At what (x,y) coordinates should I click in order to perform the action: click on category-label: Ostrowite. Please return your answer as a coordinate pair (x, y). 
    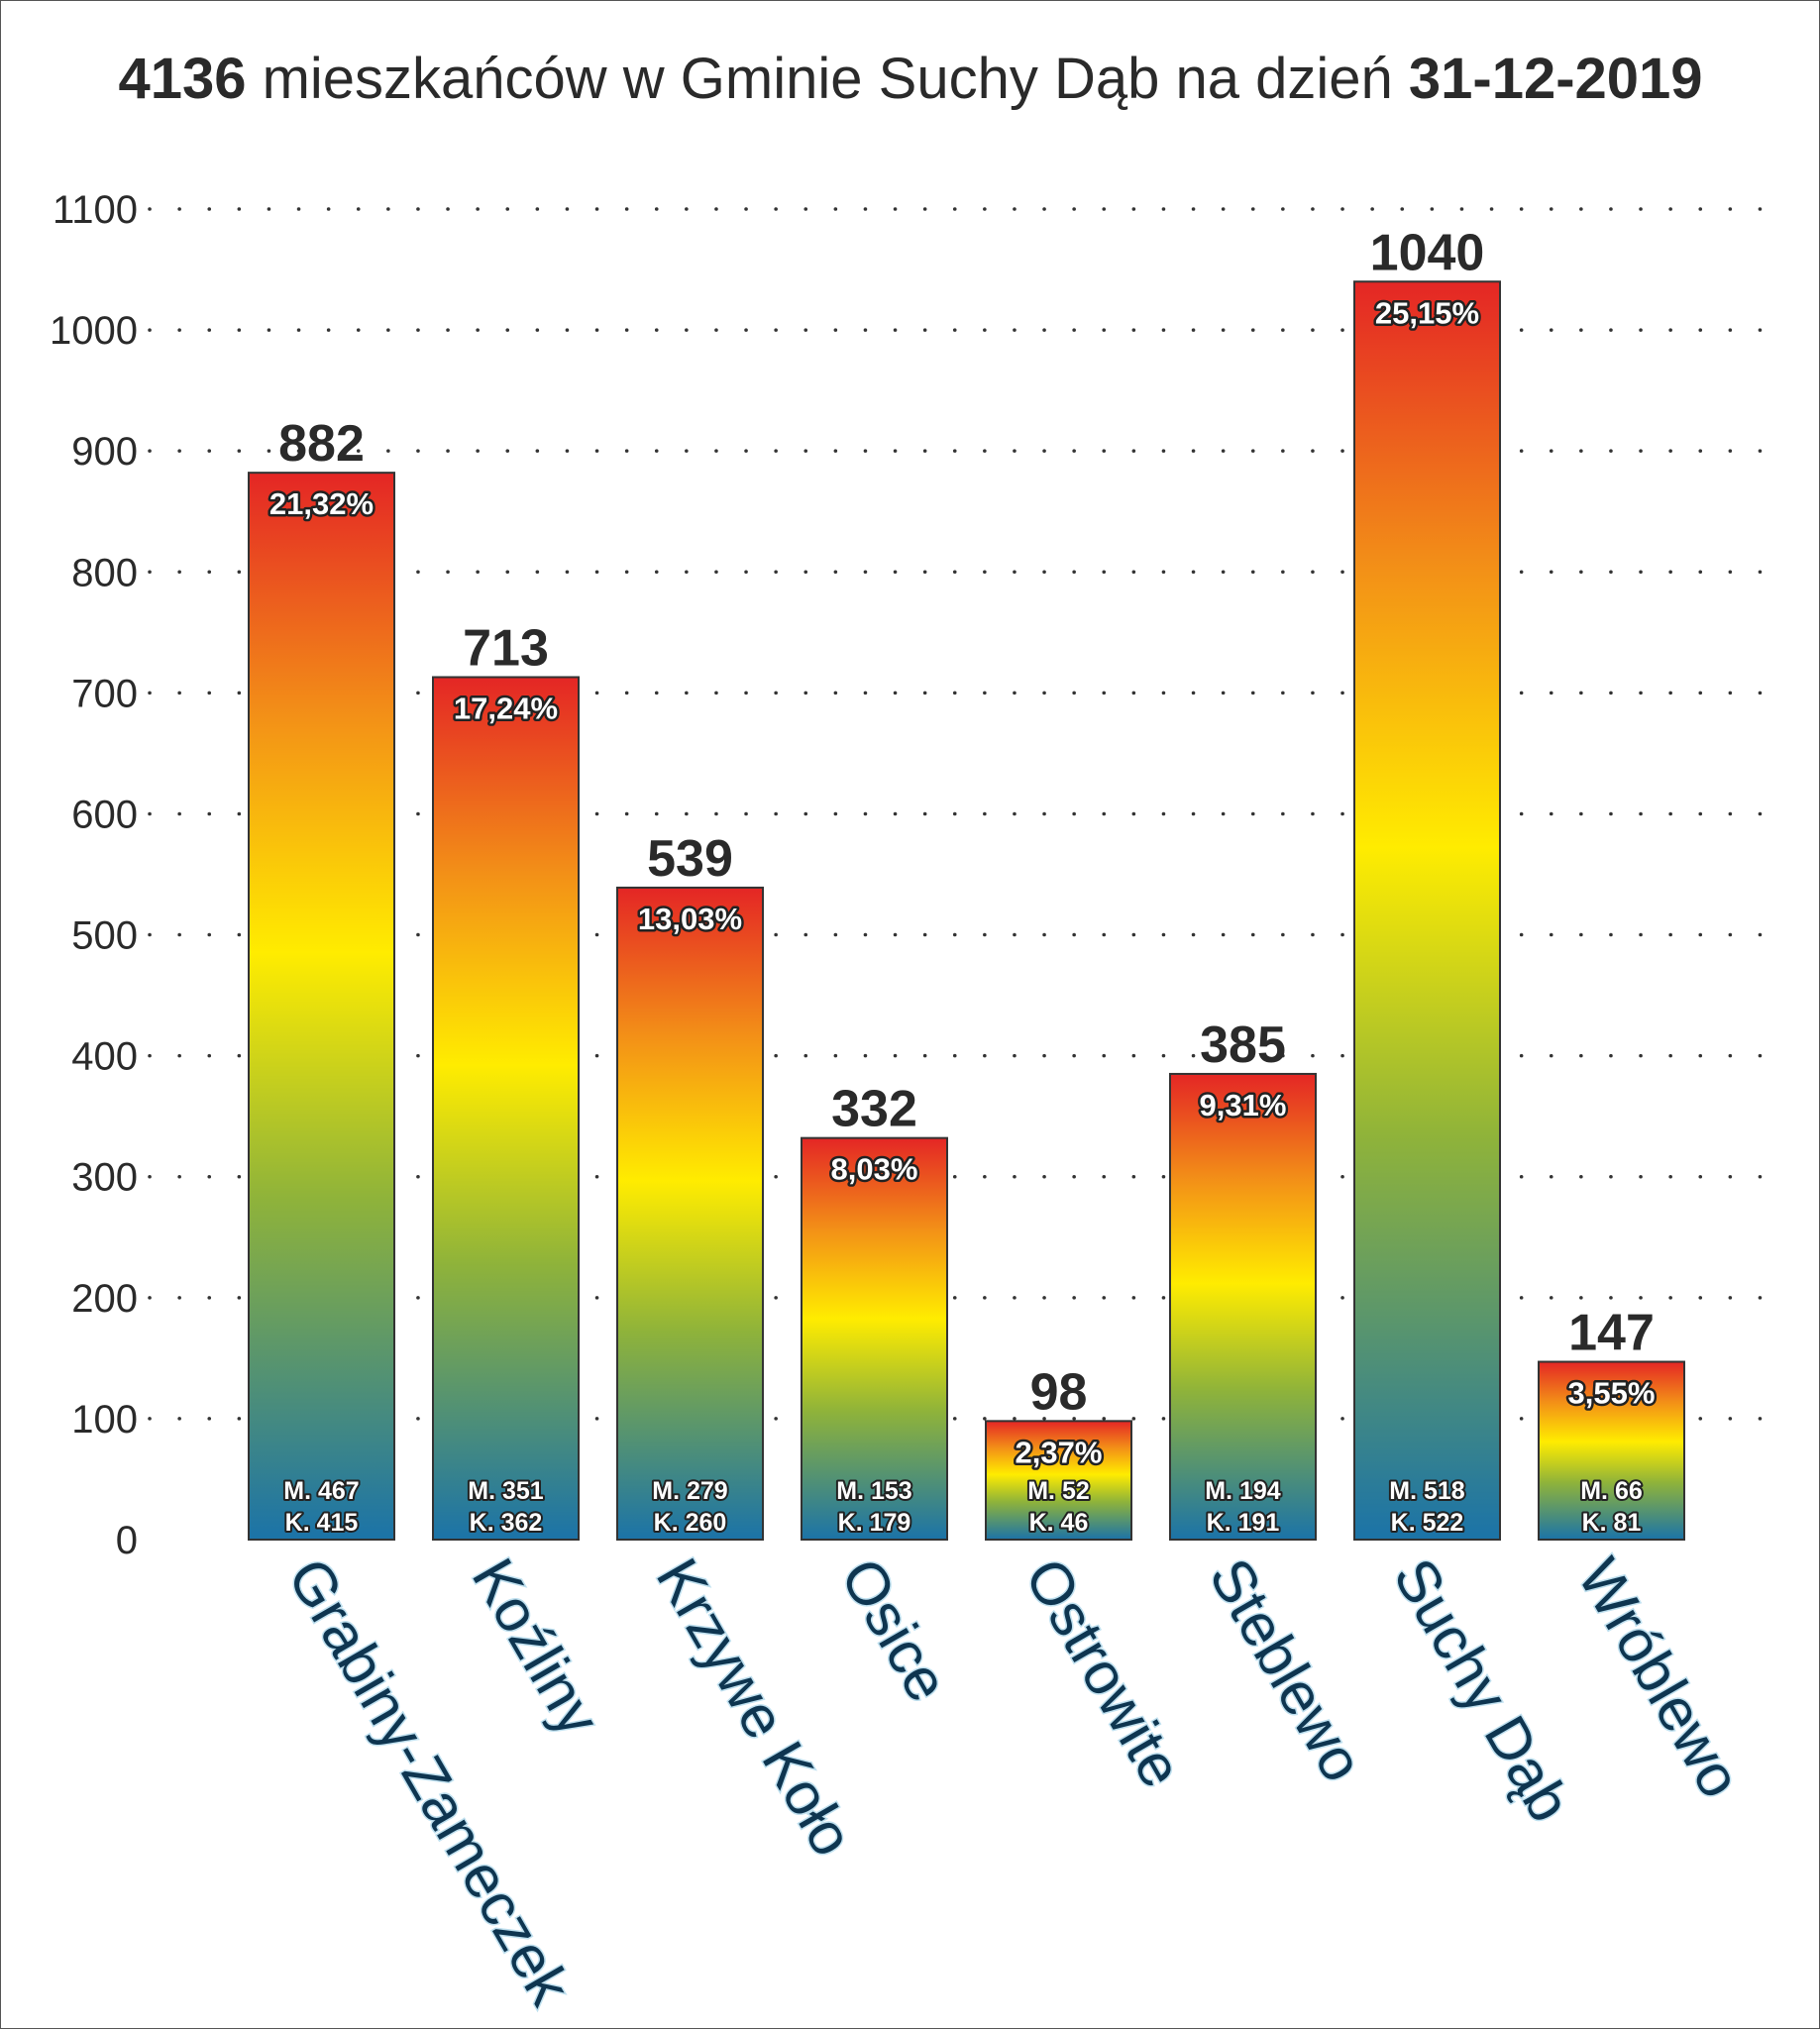
    Looking at the image, I should click on (1104, 1673).